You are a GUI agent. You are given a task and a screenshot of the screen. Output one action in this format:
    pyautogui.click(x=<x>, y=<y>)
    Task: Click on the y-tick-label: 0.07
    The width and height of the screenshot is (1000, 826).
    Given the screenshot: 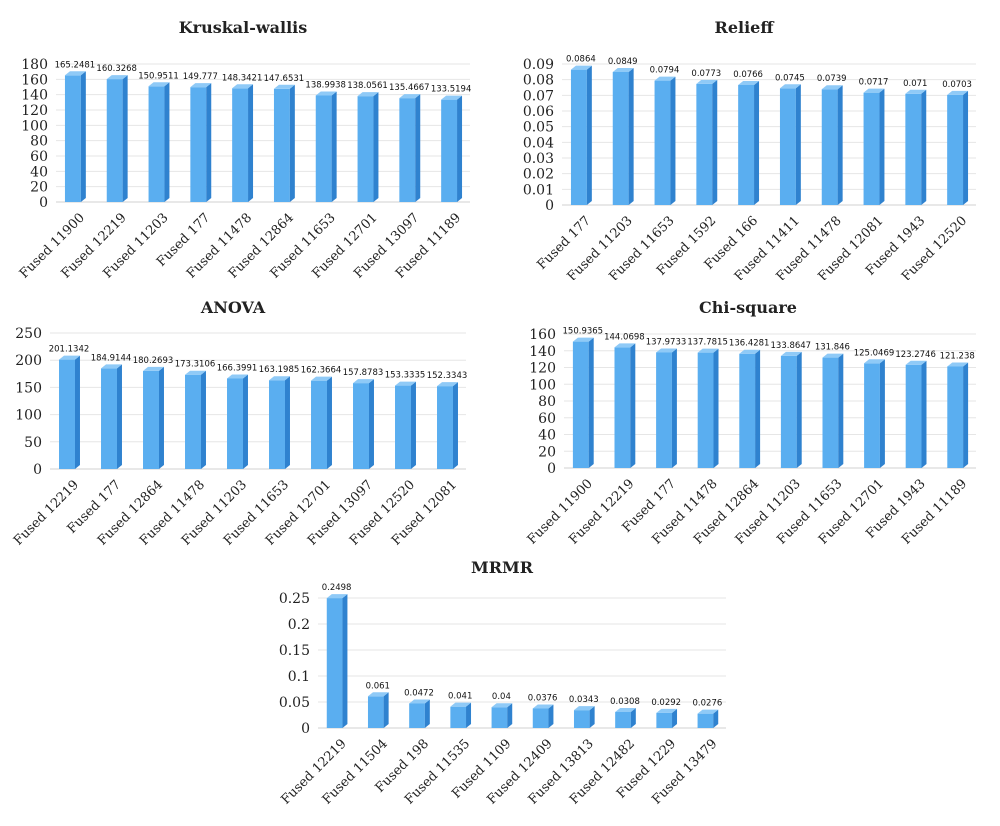 What is the action you would take?
    pyautogui.click(x=538, y=96)
    